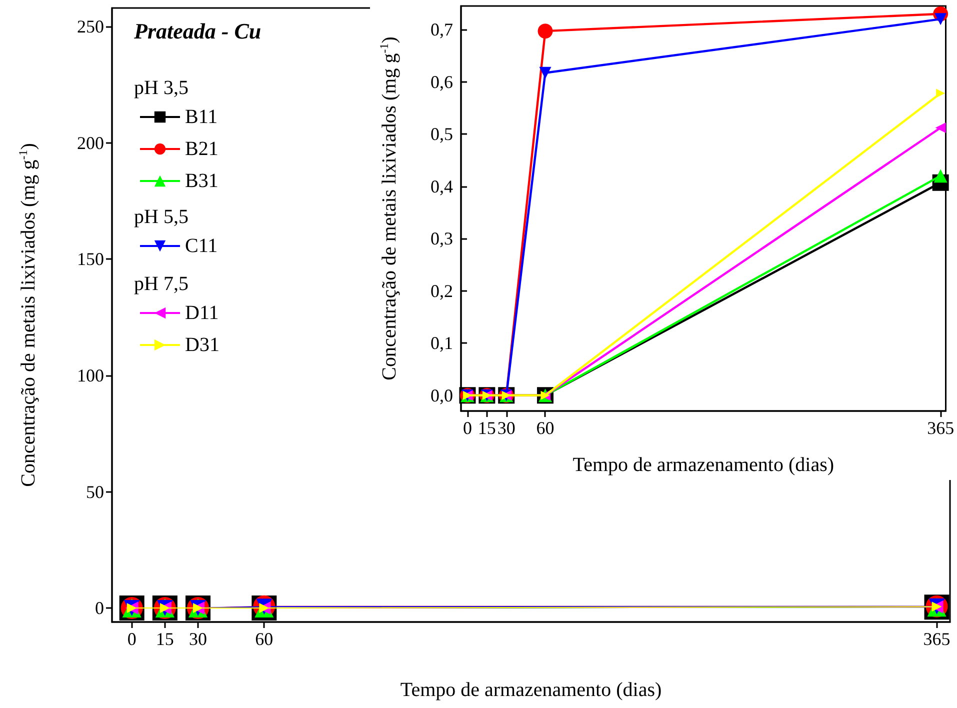 The image size is (957, 708). Describe the element at coordinates (161, 284) in the screenshot. I see `annotation: pH 7,5` at that location.